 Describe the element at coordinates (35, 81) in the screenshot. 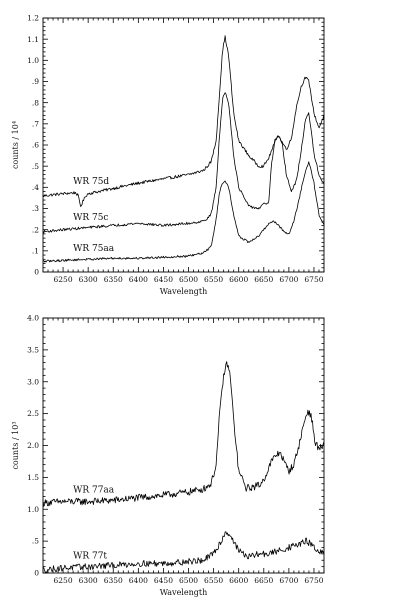

I see `y-tick-label: .9` at that location.